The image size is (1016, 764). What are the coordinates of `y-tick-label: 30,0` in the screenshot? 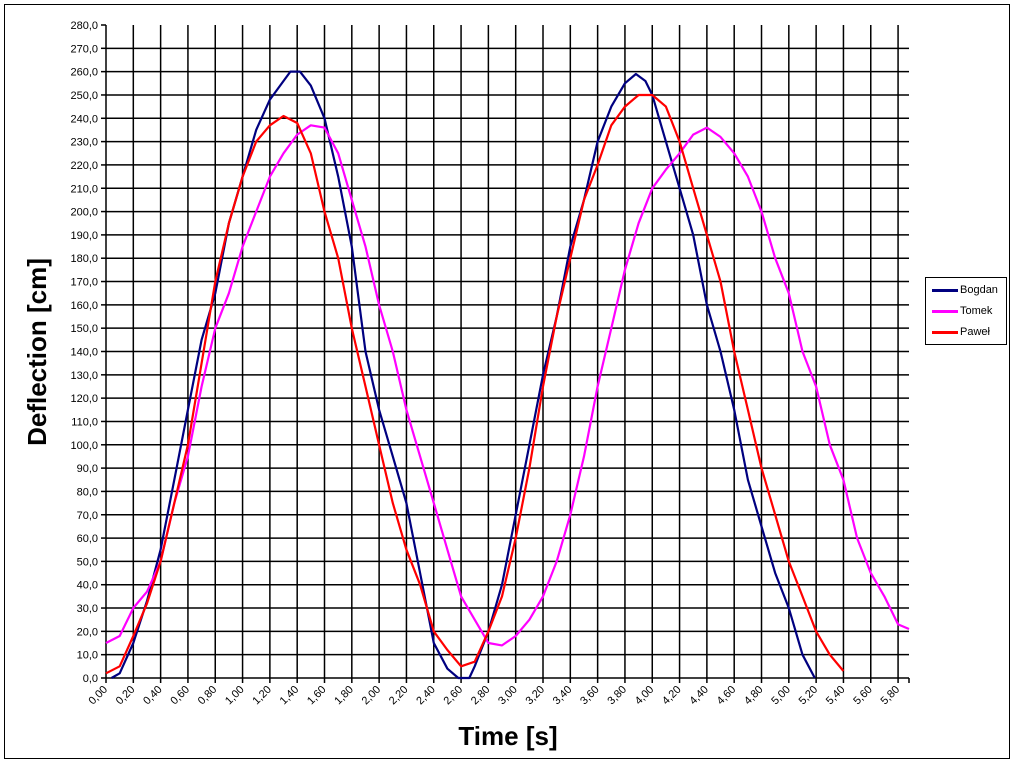 It's located at (87, 609).